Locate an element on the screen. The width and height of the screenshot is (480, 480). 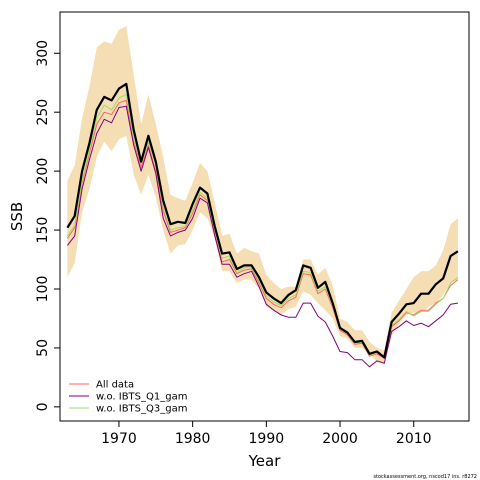
y-axis-title: SSB is located at coordinates (17, 216).